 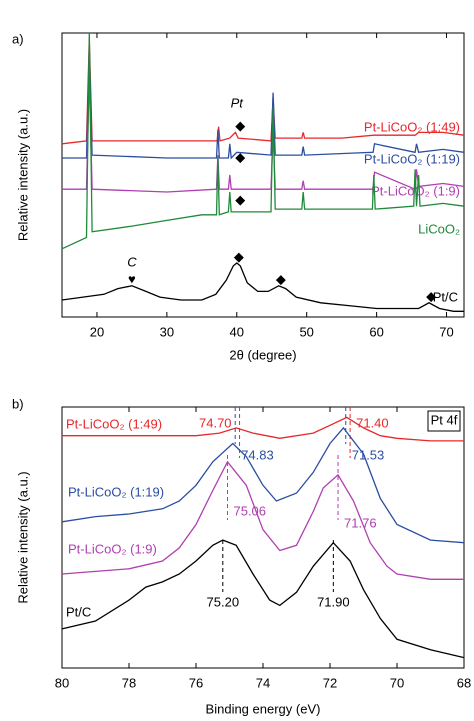 What do you see at coordinates (368, 454) in the screenshot?
I see `peak-label: 71.53` at bounding box center [368, 454].